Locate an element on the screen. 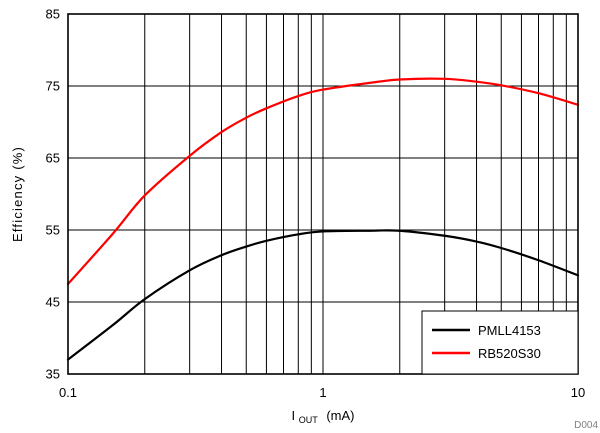  legend: PMLL4153 RB520S30 is located at coordinates (500, 342).